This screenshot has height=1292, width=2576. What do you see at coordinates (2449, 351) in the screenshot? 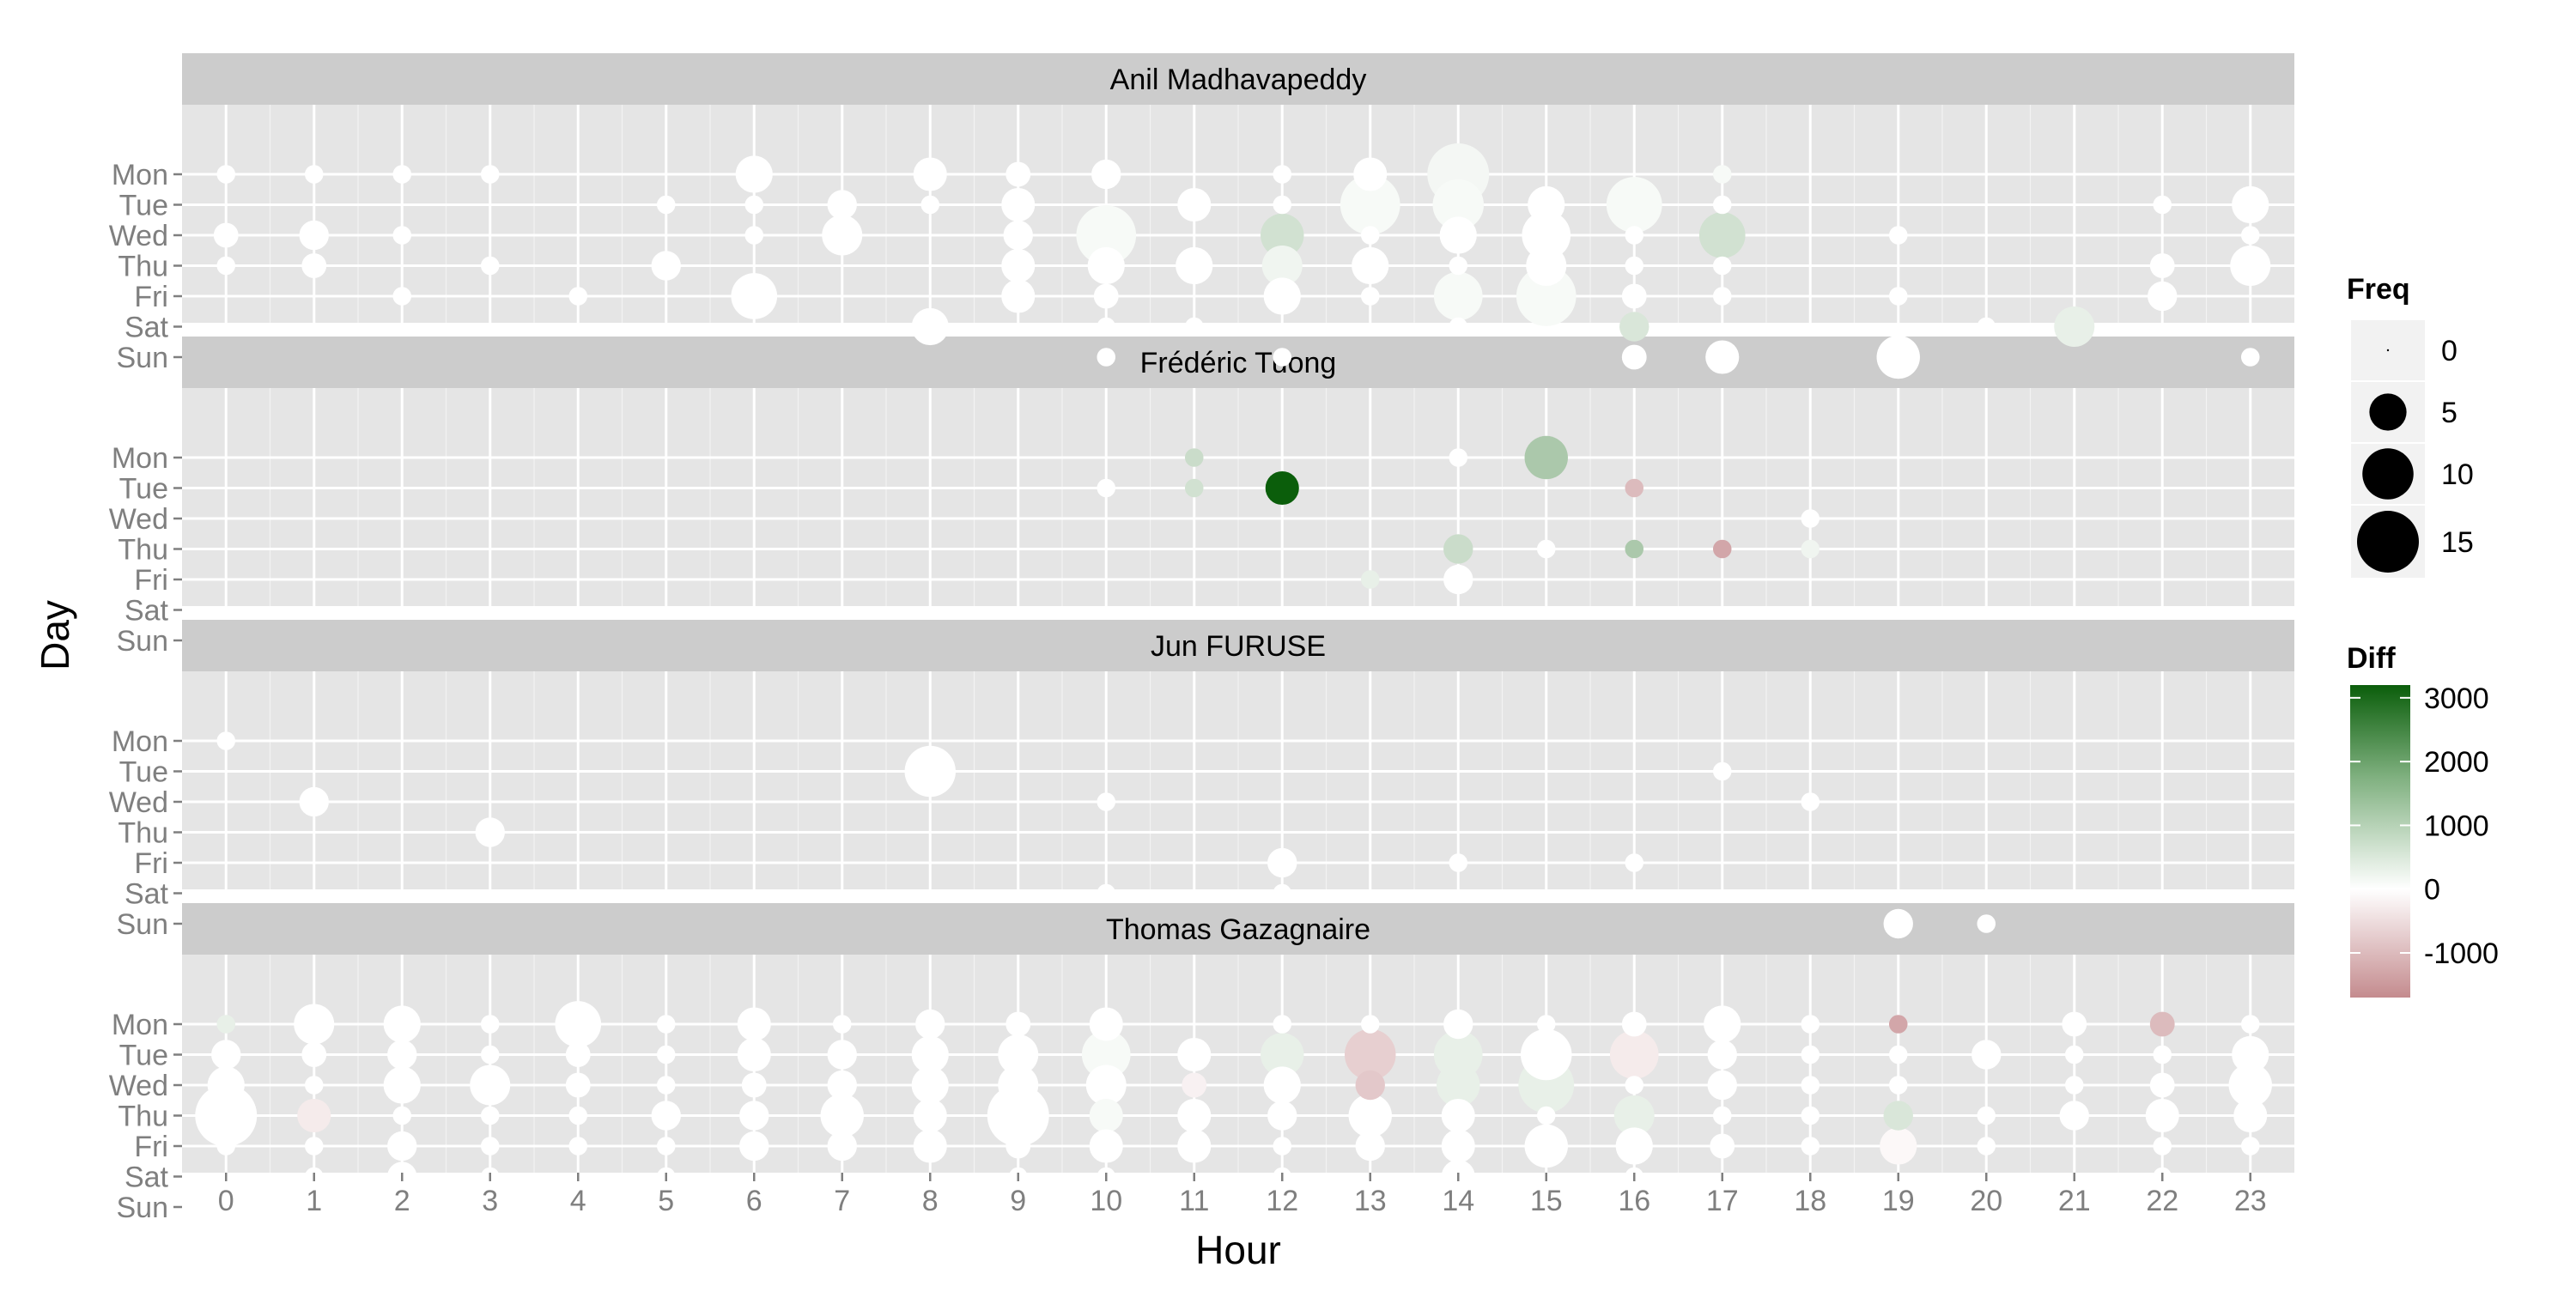
I see `size-legend-label: 0` at bounding box center [2449, 351].